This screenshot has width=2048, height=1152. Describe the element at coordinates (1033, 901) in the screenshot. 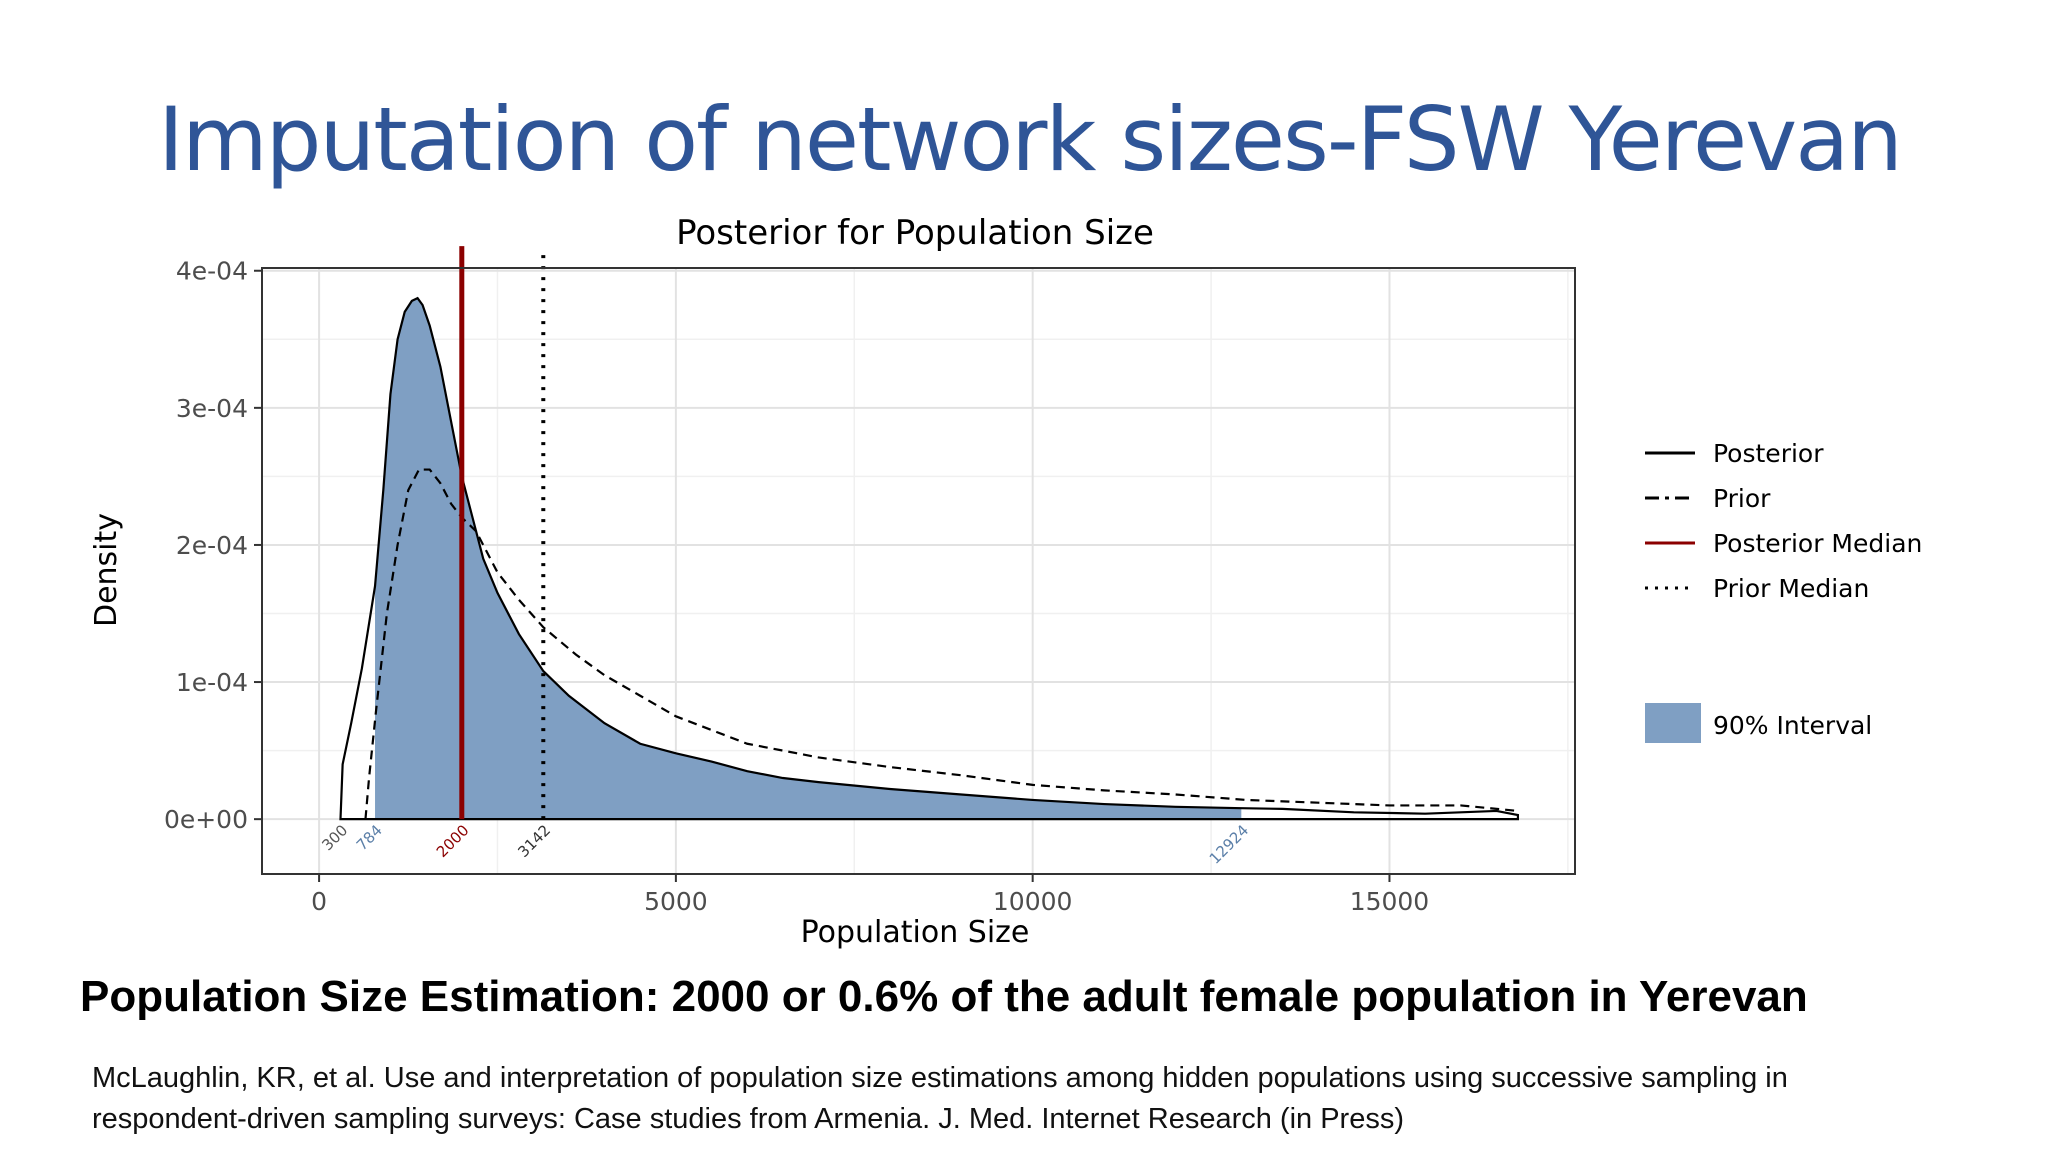

I see `x-tick-label: 10000` at that location.